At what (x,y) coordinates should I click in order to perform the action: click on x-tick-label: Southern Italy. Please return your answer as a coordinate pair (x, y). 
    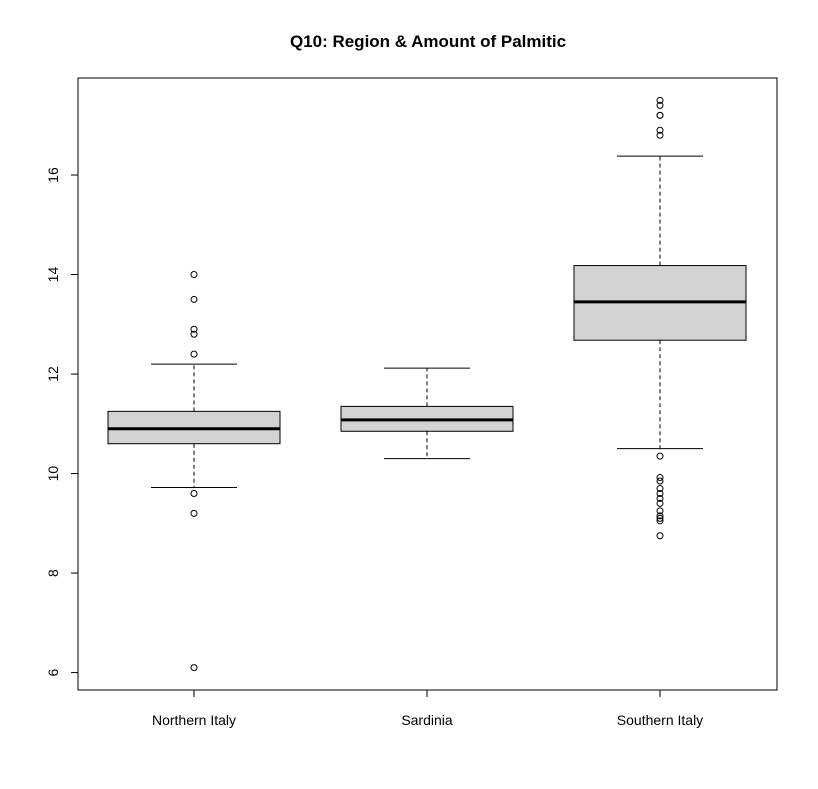
    Looking at the image, I should click on (660, 720).